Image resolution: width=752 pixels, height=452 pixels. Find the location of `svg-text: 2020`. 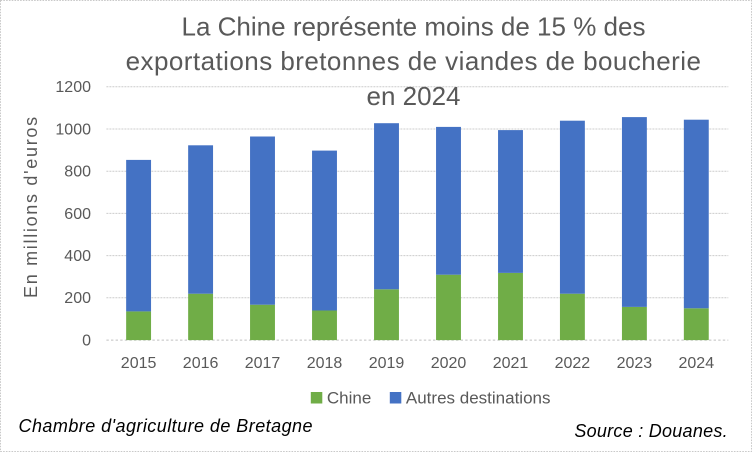

svg-text: 2020 is located at coordinates (449, 363).